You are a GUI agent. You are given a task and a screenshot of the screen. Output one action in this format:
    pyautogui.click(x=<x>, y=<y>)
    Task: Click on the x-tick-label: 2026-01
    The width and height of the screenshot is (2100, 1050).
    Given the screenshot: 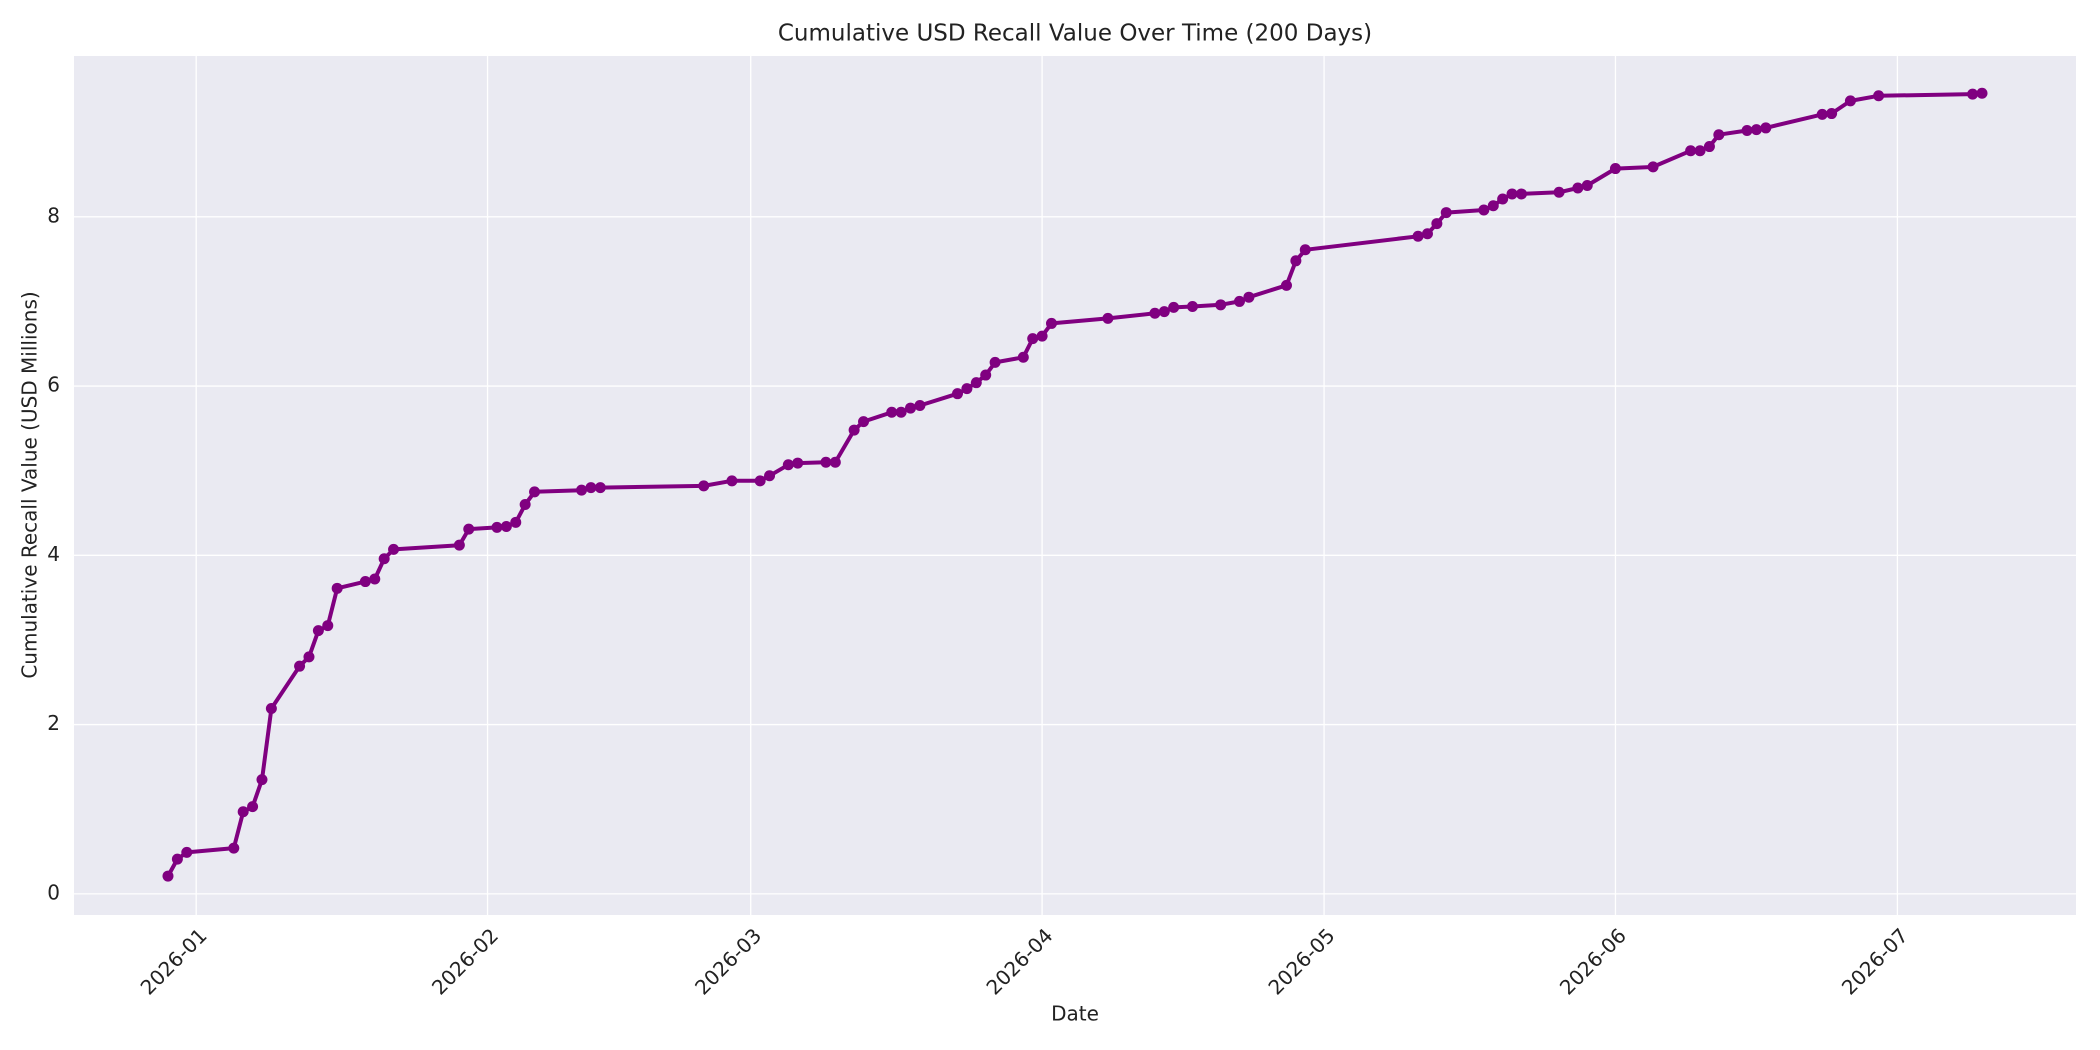 What is the action you would take?
    pyautogui.click(x=174, y=961)
    